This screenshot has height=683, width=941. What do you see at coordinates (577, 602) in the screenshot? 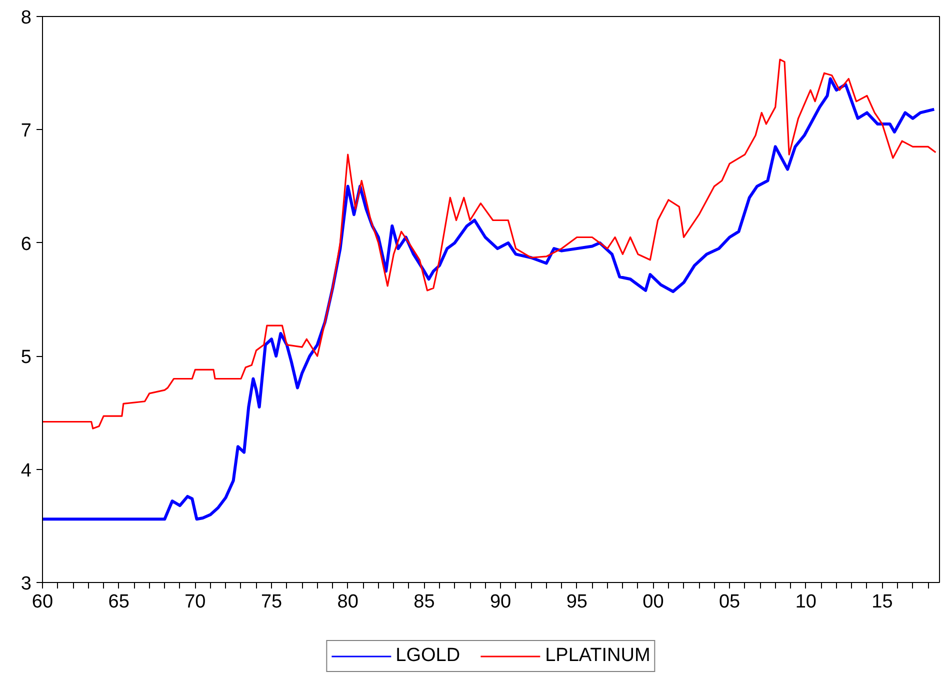
I see `x-tick-label: 95` at bounding box center [577, 602].